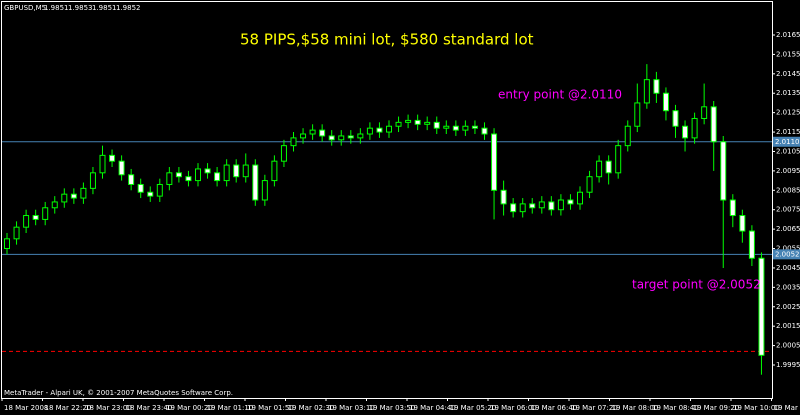 Image resolution: width=800 pixels, height=415 pixels. Describe the element at coordinates (26, 408) in the screenshot. I see `x-tick-label: 18 Mar 2008` at that location.